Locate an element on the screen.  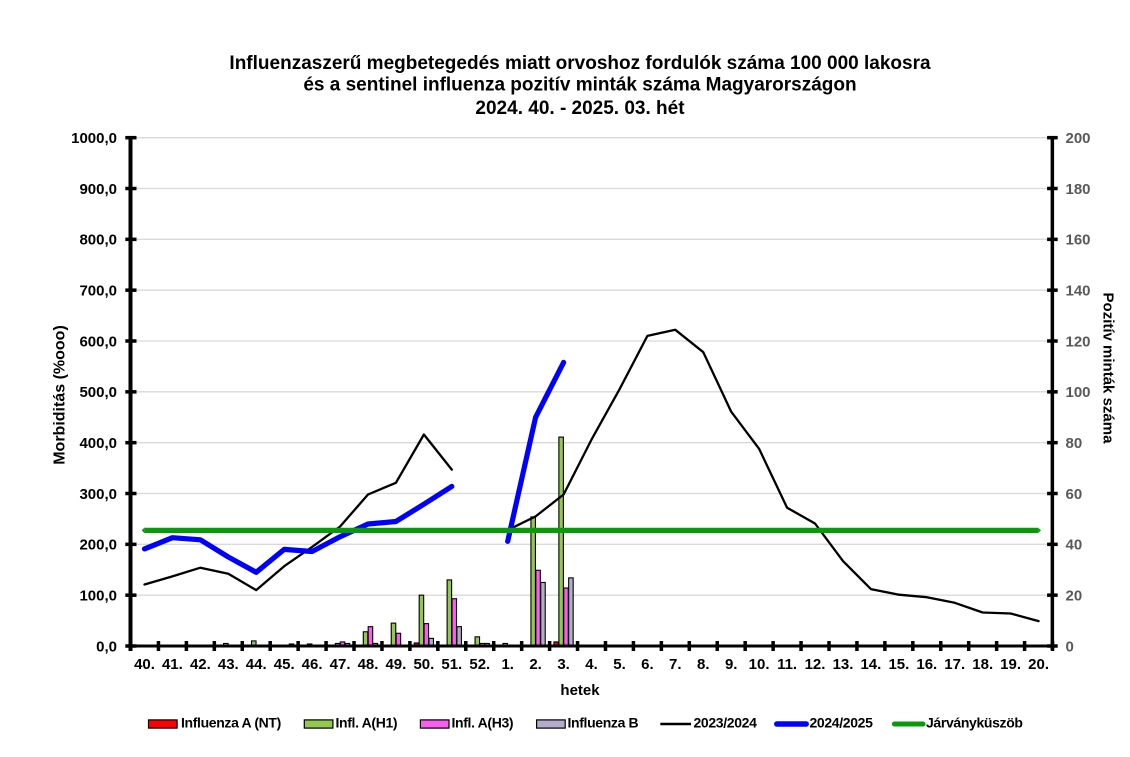
svg-text: 2023/2024 is located at coordinates (726, 722).